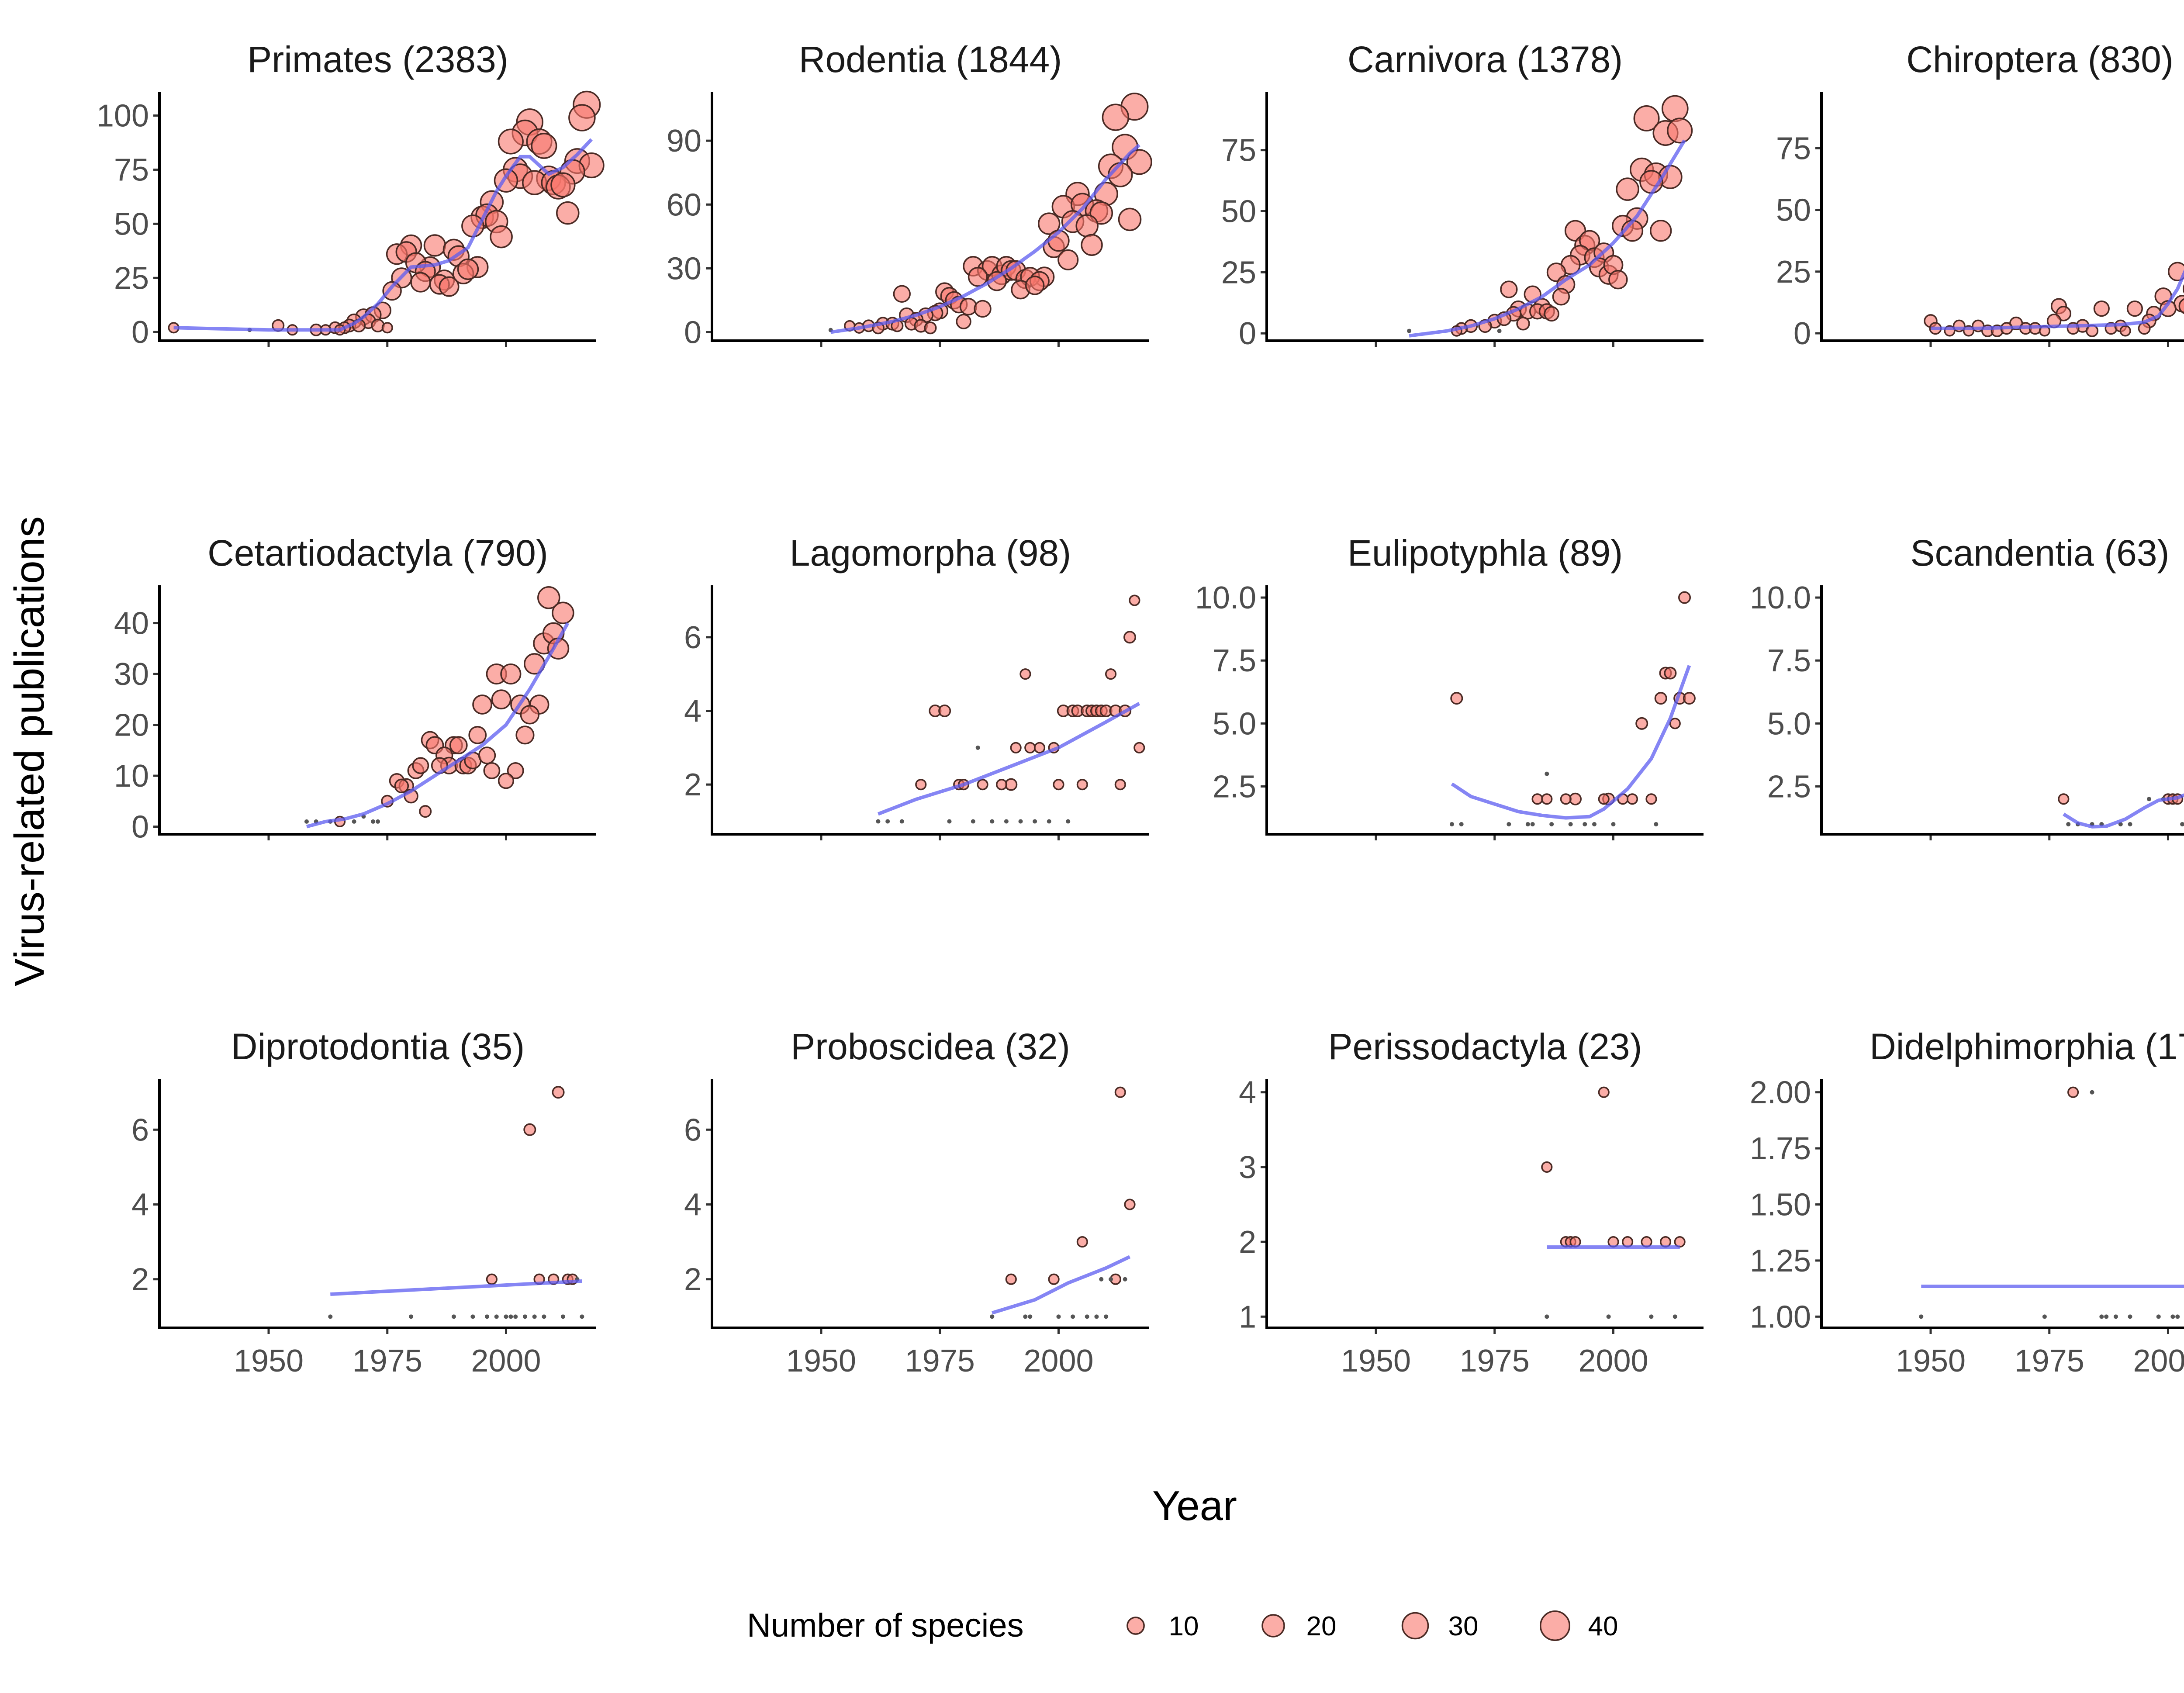 The image size is (2184, 1693). Describe the element at coordinates (131, 776) in the screenshot. I see `y-tick-label: 10` at that location.